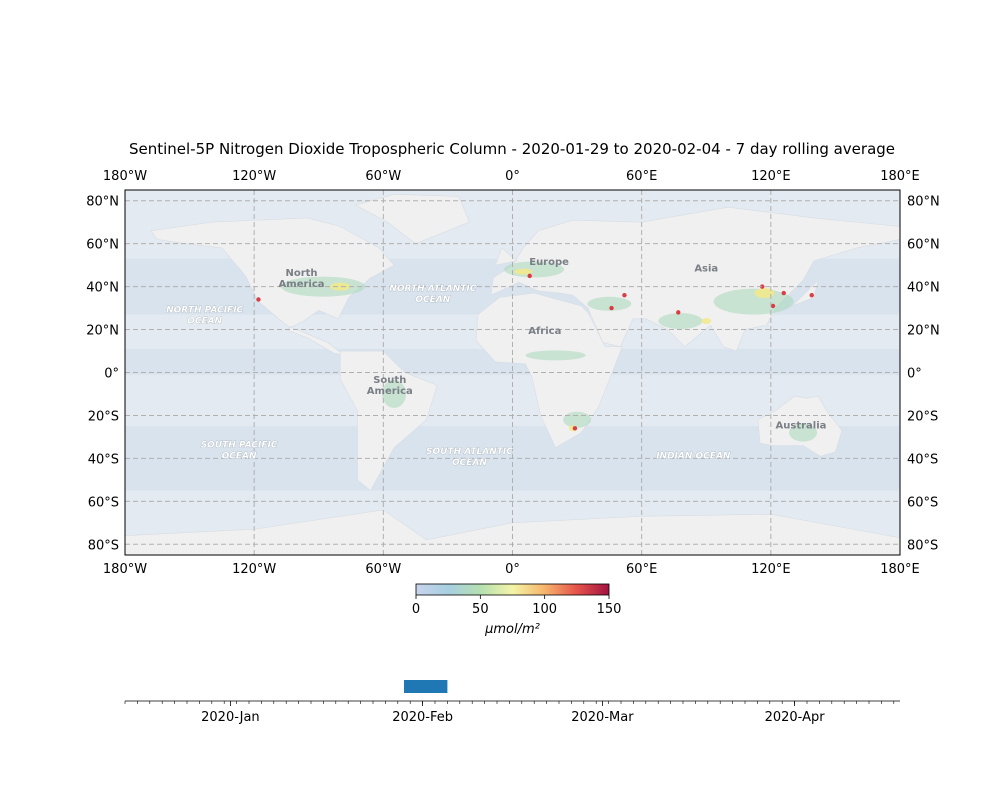  Describe the element at coordinates (923, 245) in the screenshot. I see `lat-tick-label-right: 60°N` at that location.